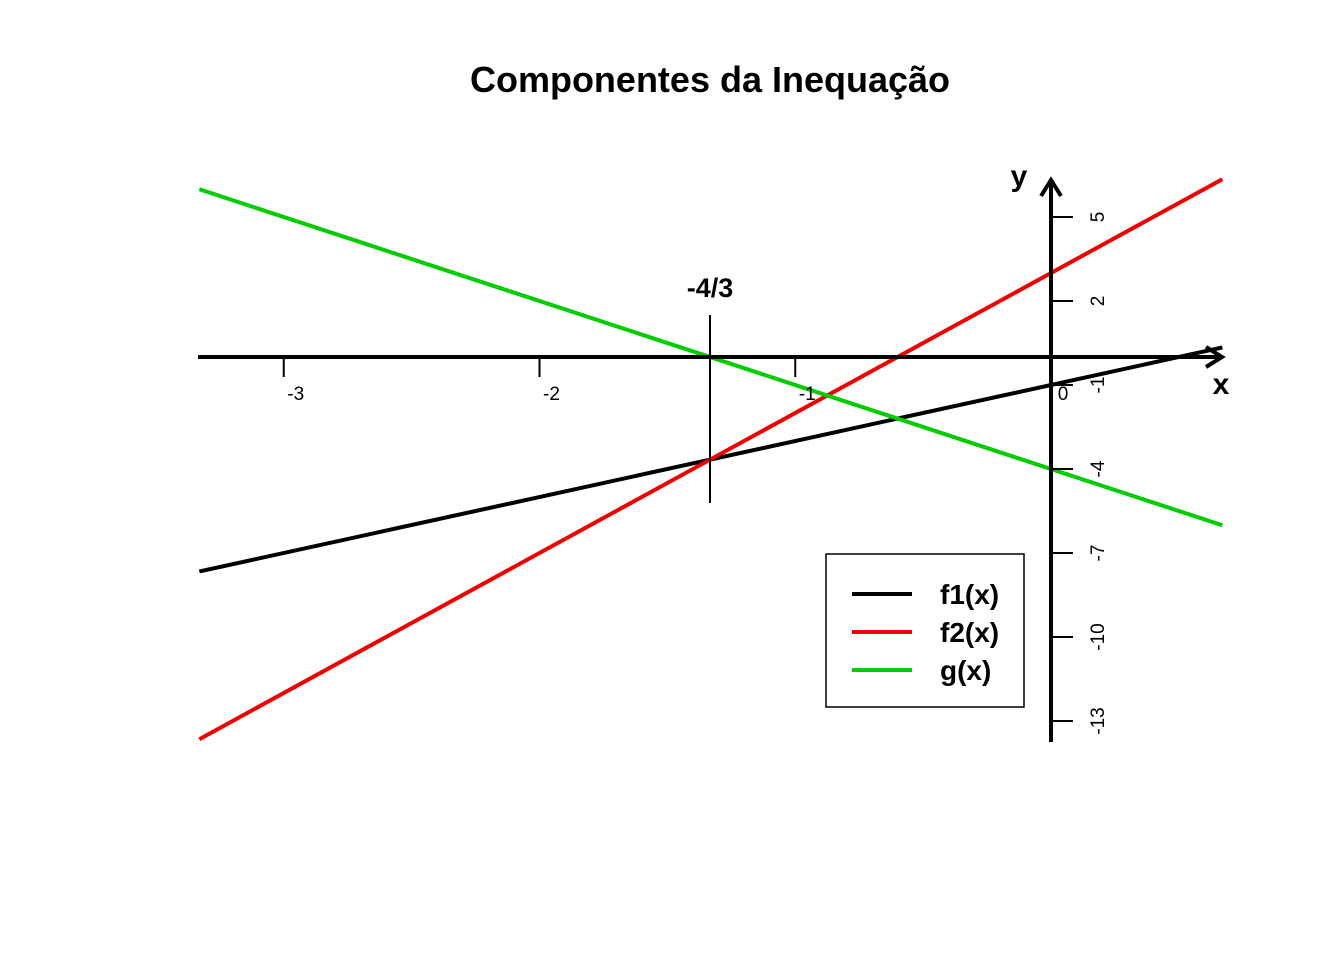  Describe the element at coordinates (1215, 357) in the screenshot. I see `x-axis-arrow` at that location.